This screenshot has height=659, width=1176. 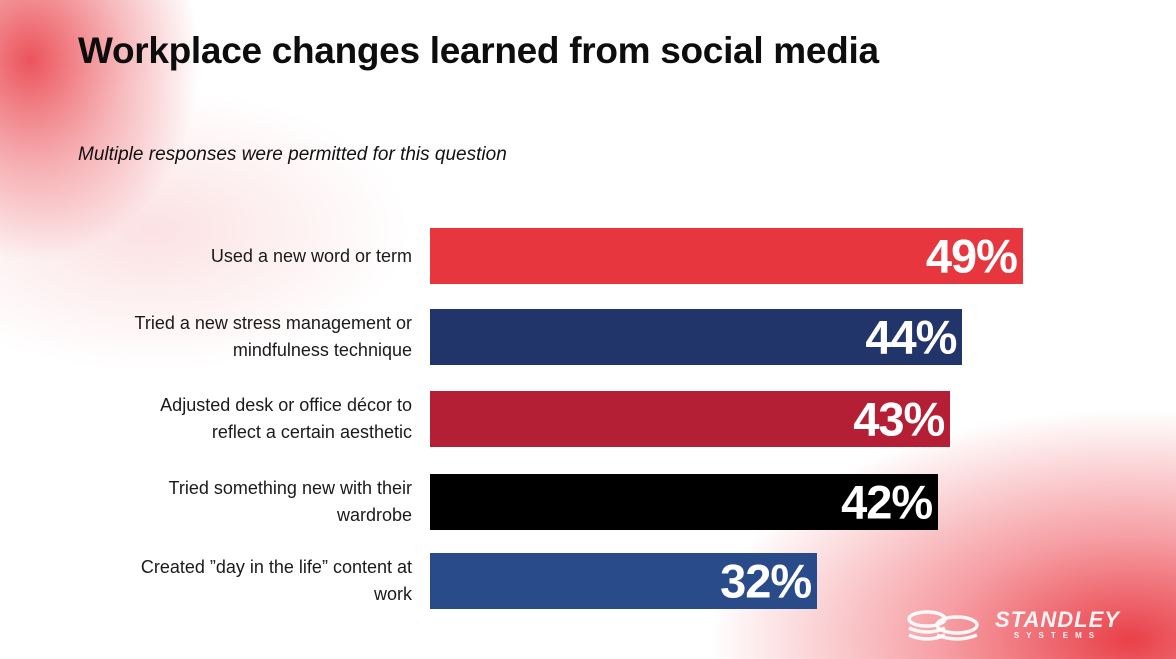 I want to click on category-label-line: Adjusted desk or office décor to, so click(x=286, y=405).